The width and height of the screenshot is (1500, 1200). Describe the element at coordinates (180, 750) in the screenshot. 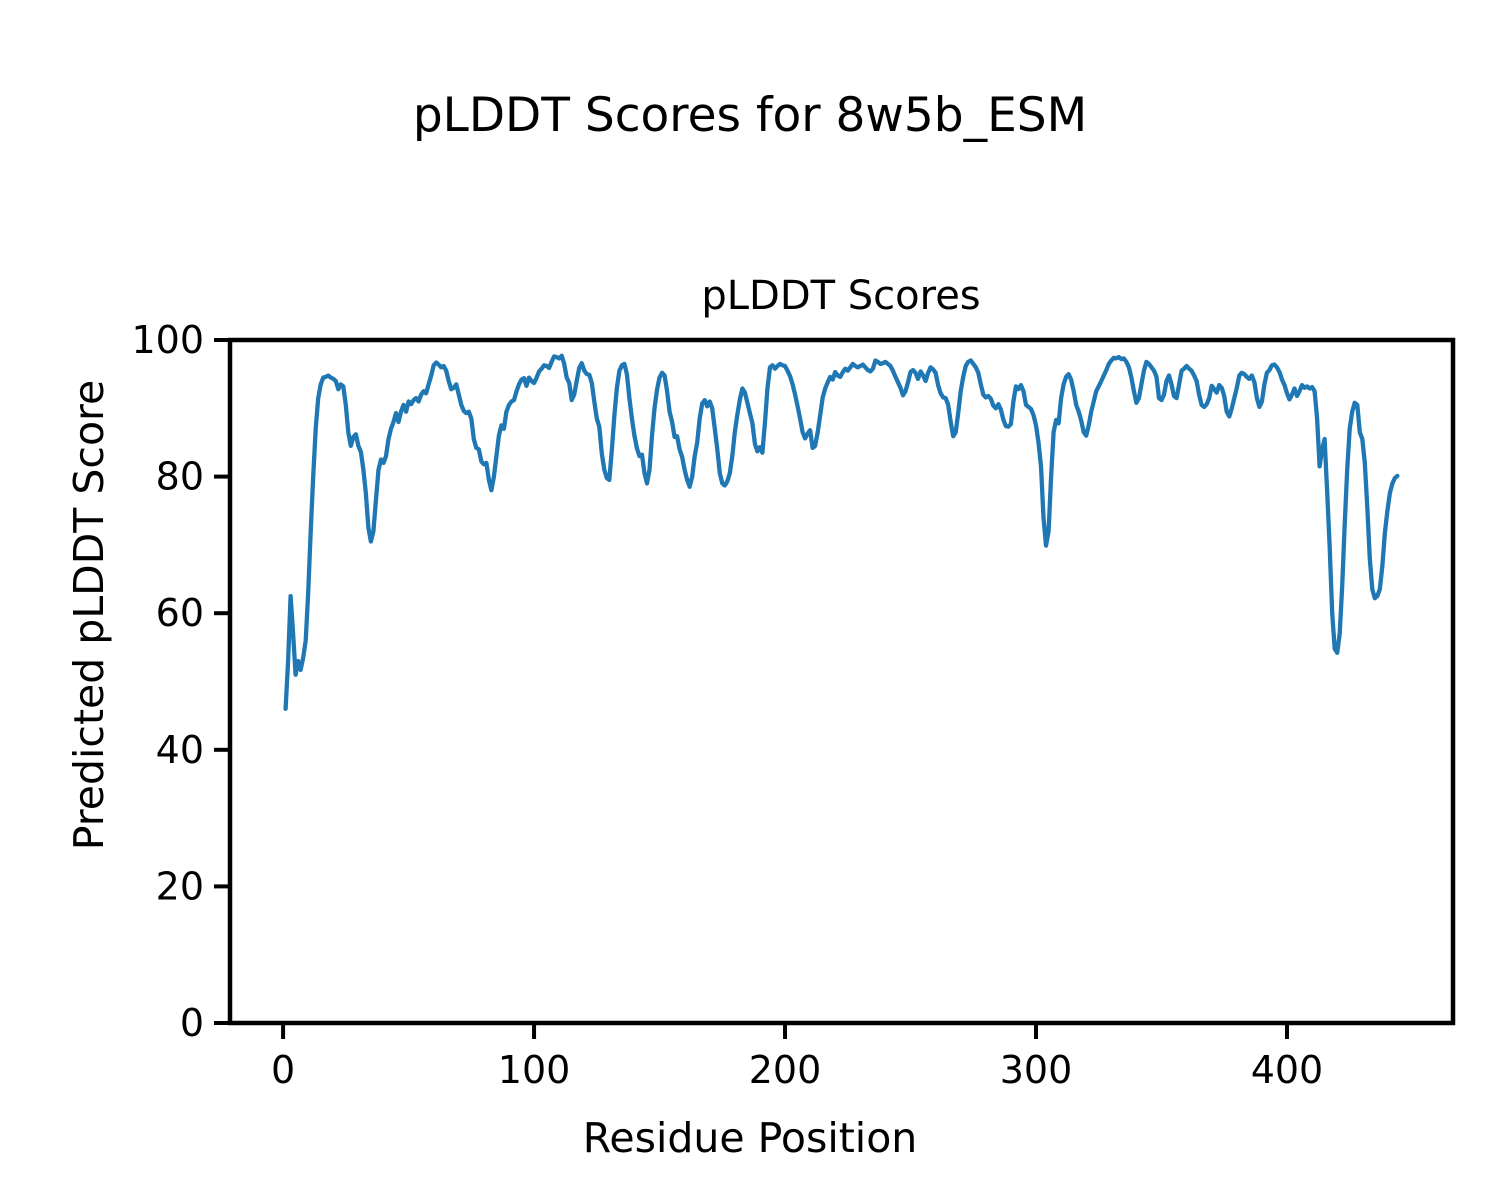

I see `y-tick-label: 40` at that location.